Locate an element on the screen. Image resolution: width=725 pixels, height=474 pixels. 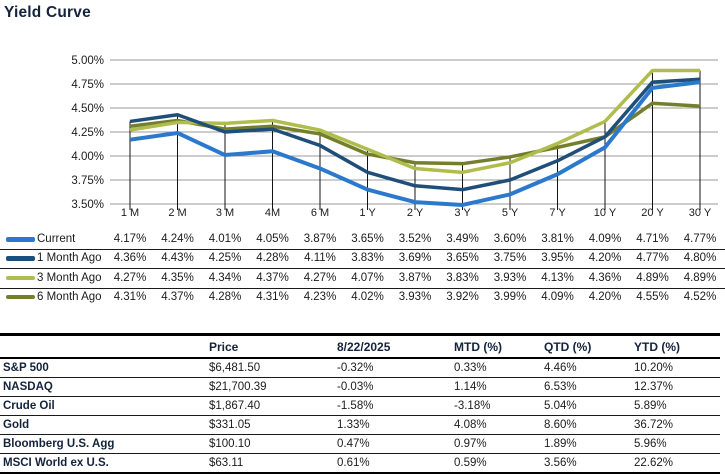
x-axis-tick-label: 10 Y is located at coordinates (605, 213).